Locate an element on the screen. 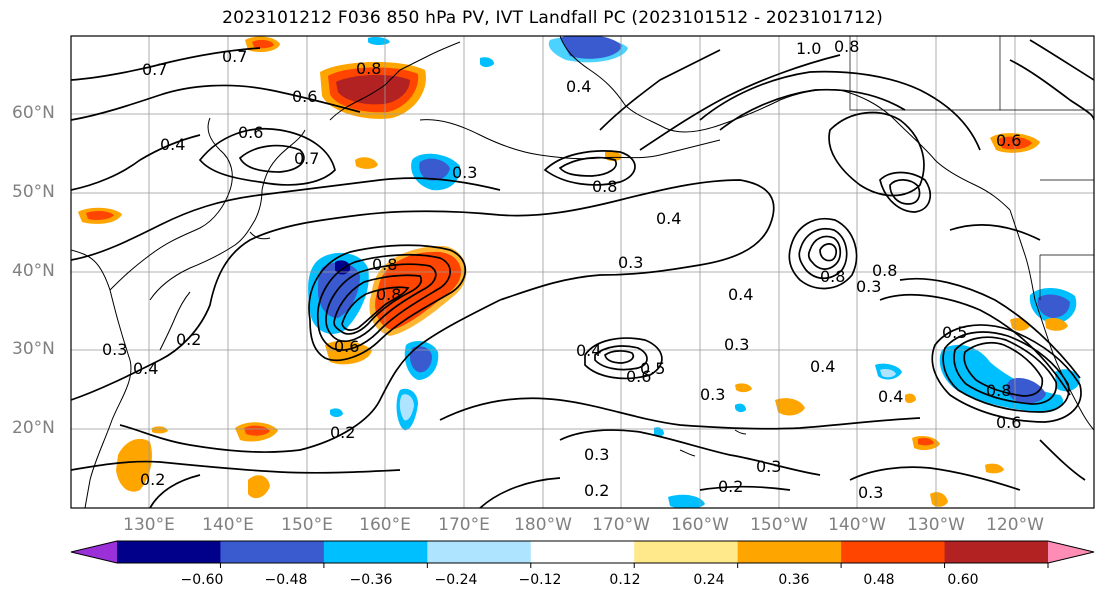  colorbar-outline is located at coordinates (582, 552).